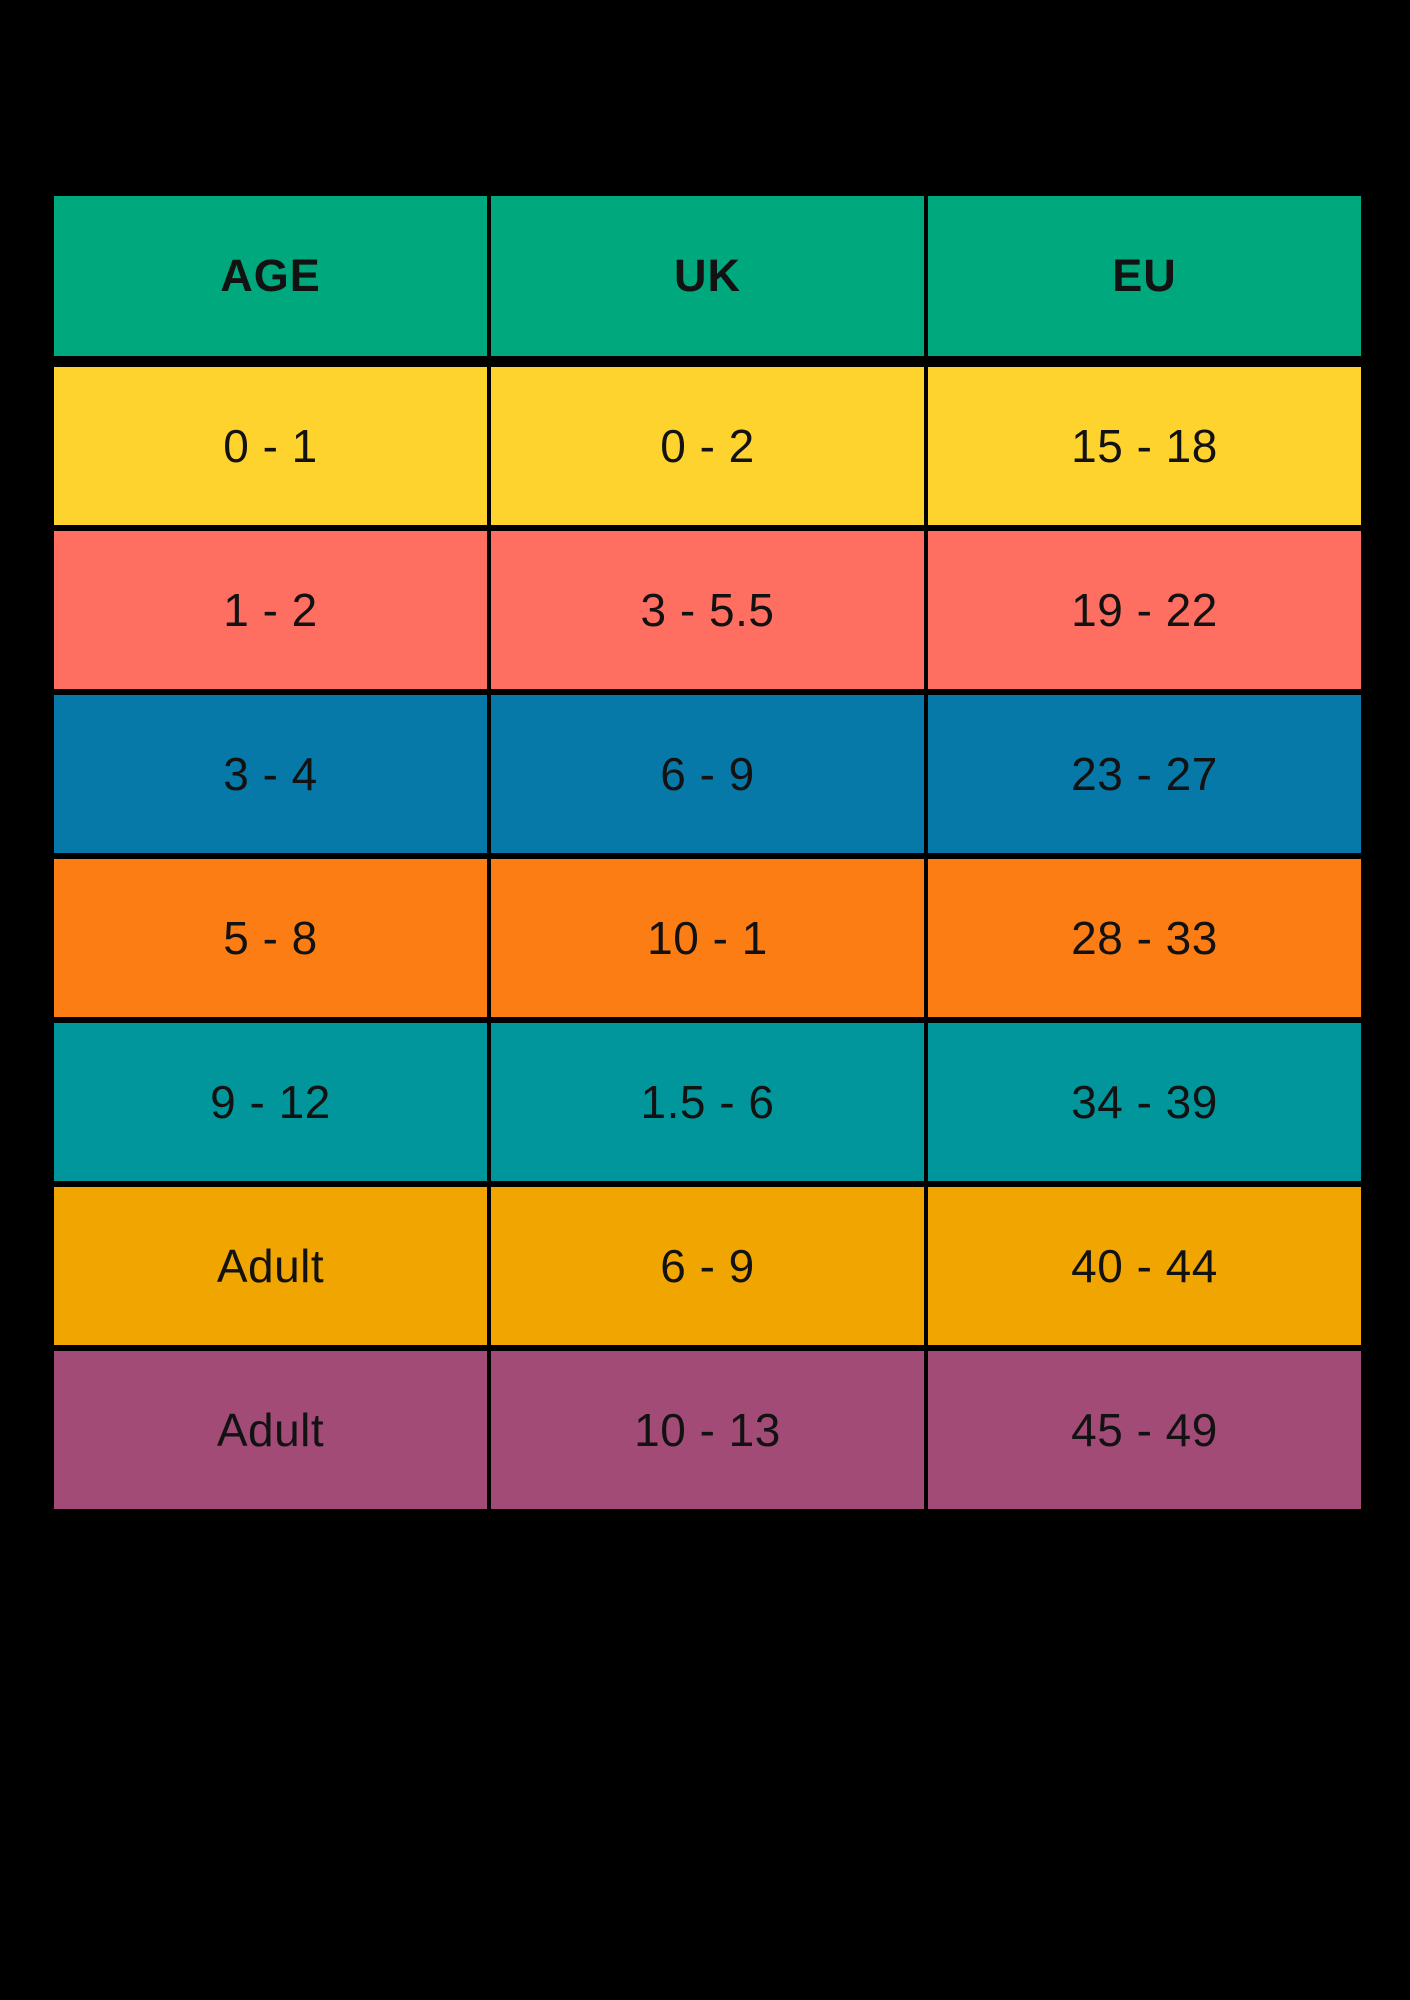 This screenshot has height=2000, width=1410. What do you see at coordinates (1144, 1266) in the screenshot?
I see `eu-cell: 40 - 44` at bounding box center [1144, 1266].